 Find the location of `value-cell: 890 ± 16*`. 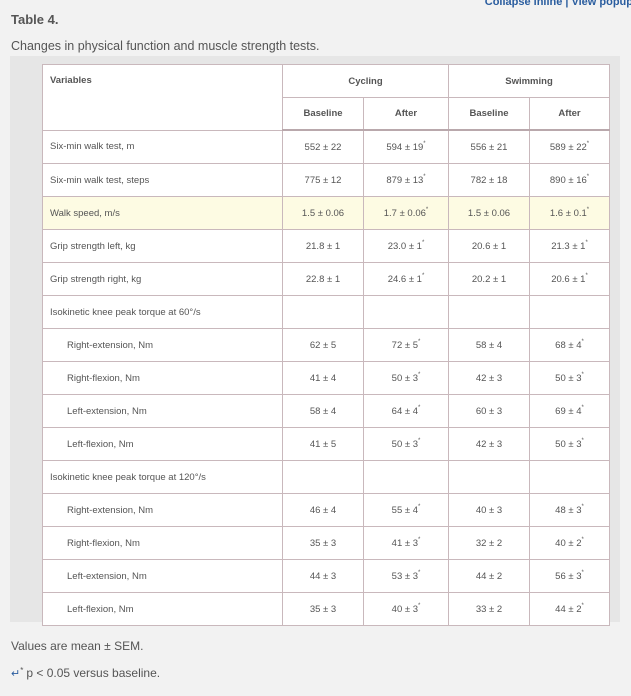

value-cell: 890 ± 16* is located at coordinates (569, 180).